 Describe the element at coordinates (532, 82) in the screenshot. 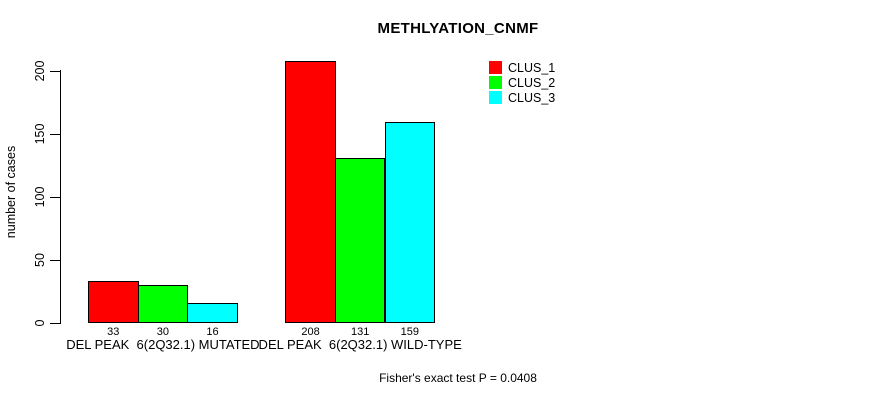

I see `legend-label: CLUS_2` at that location.